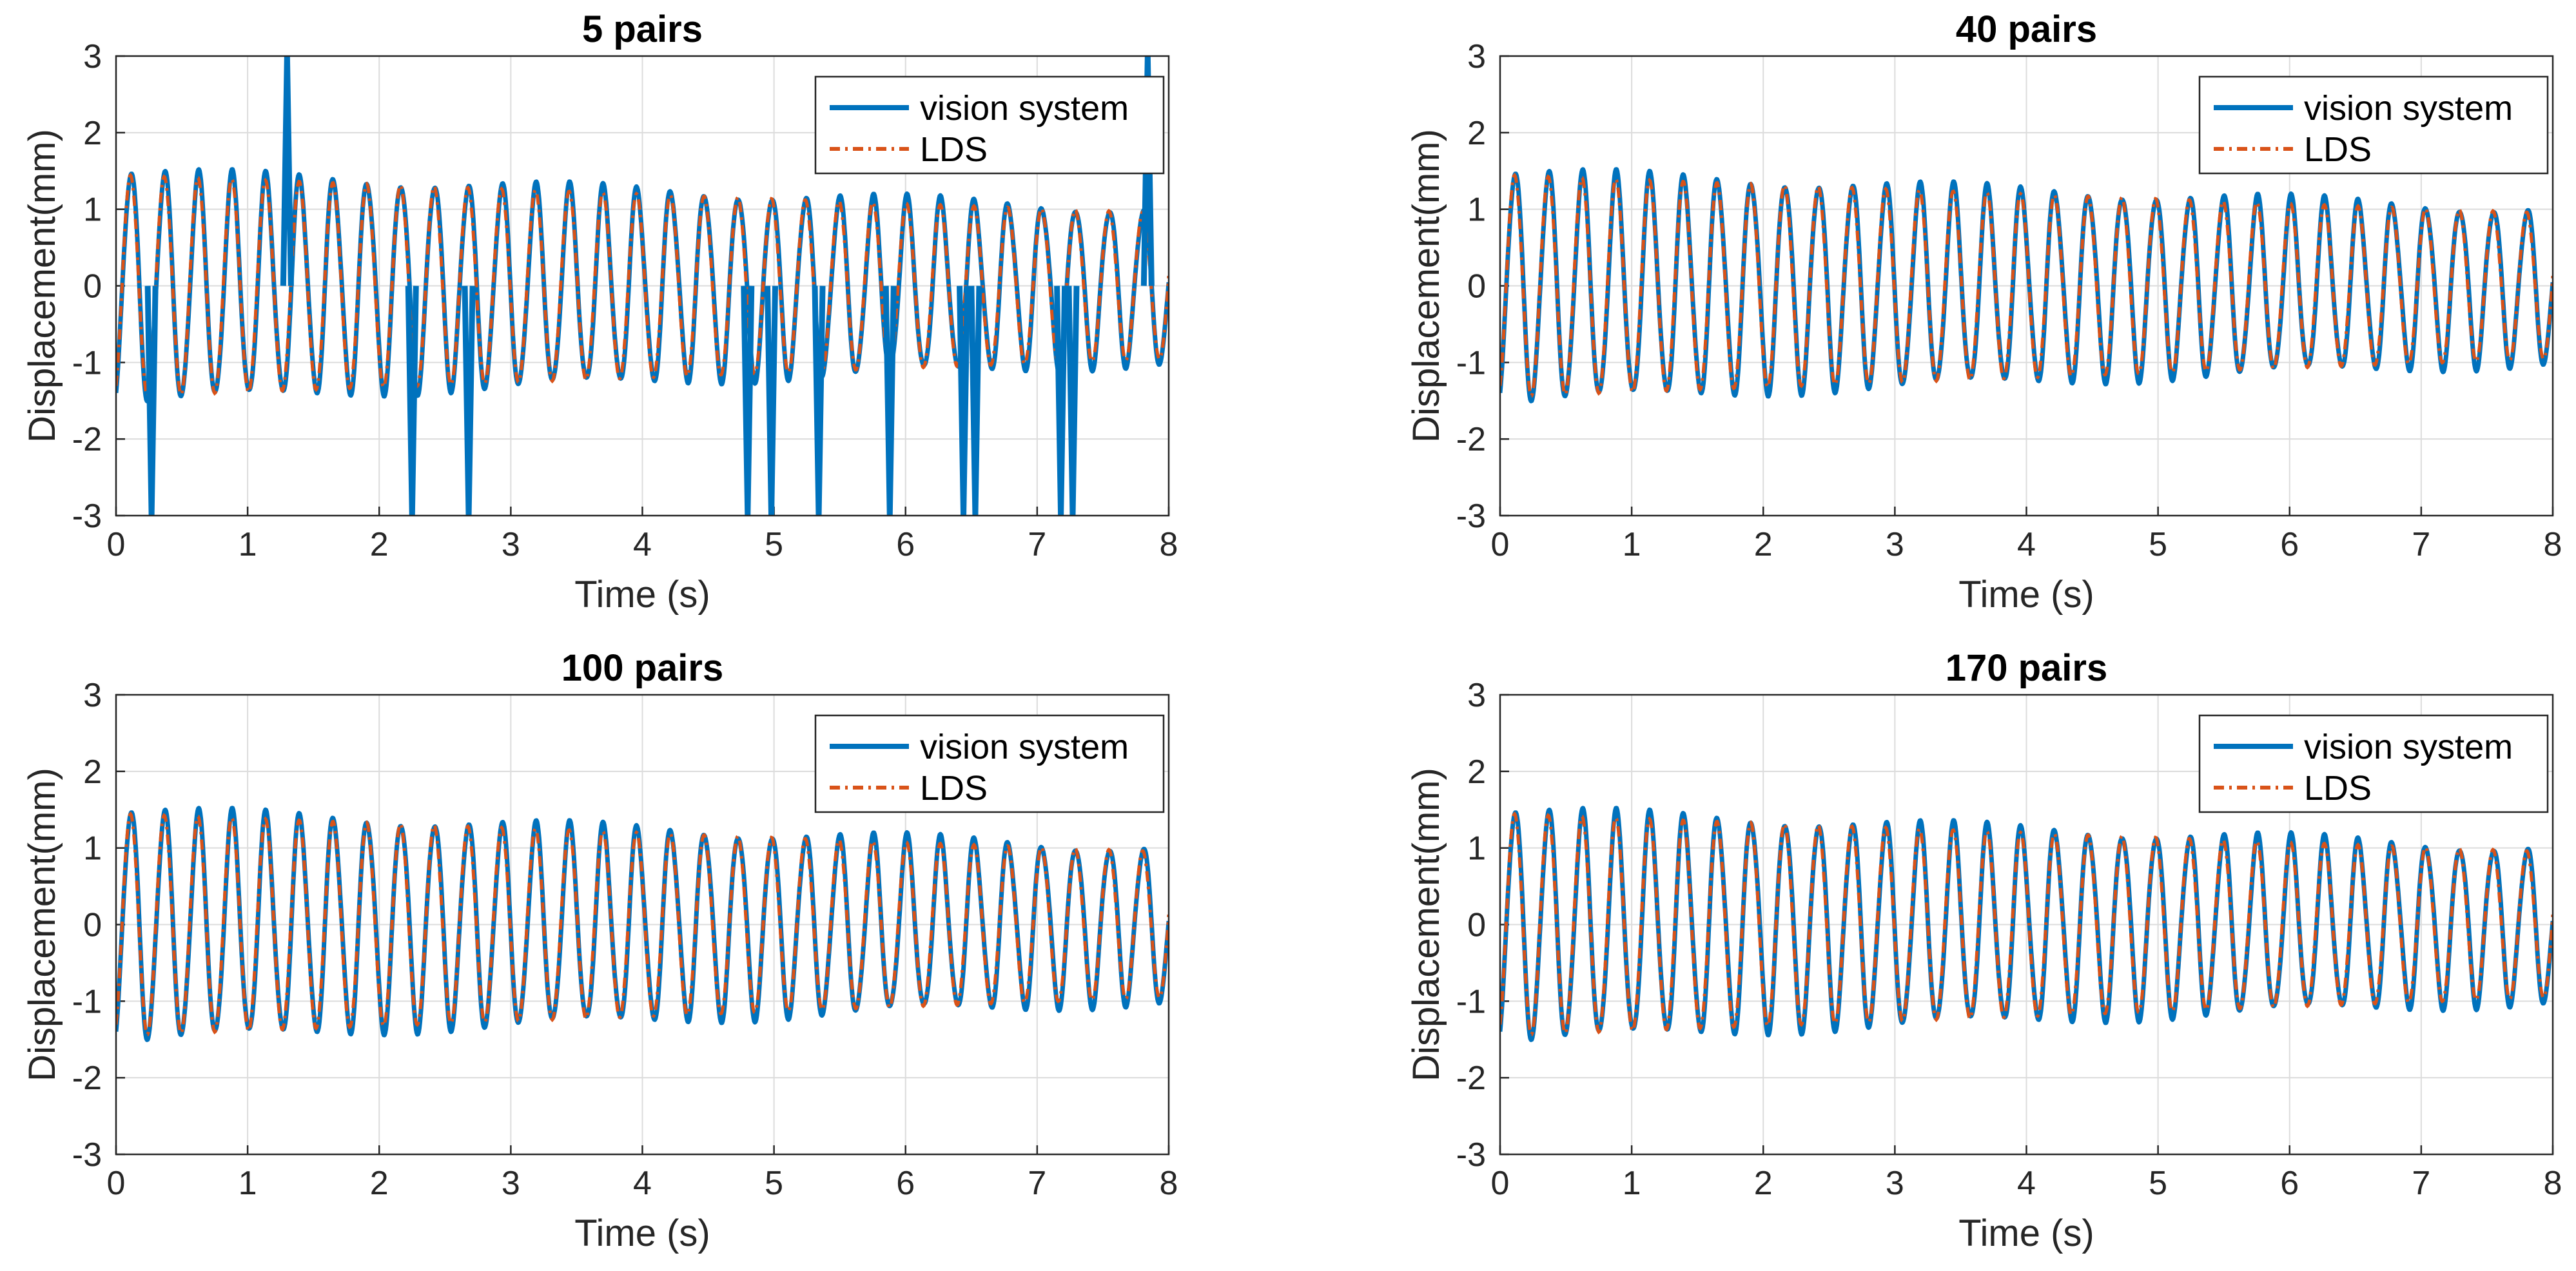 This screenshot has height=1271, width=2576. Describe the element at coordinates (2027, 668) in the screenshot. I see `chart-title: 170 pairs` at that location.